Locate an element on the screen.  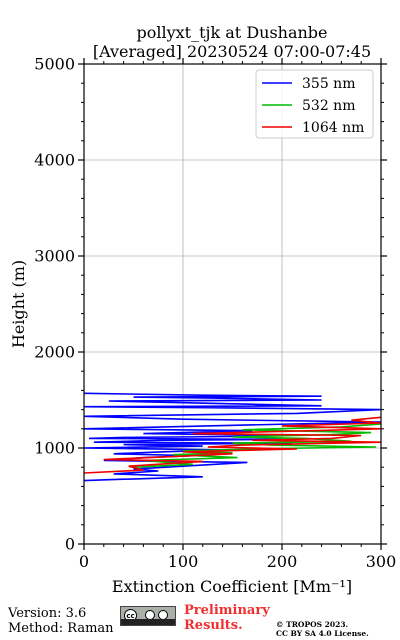
legend: 355 nm 532 nm 1064 nm is located at coordinates (314, 104).